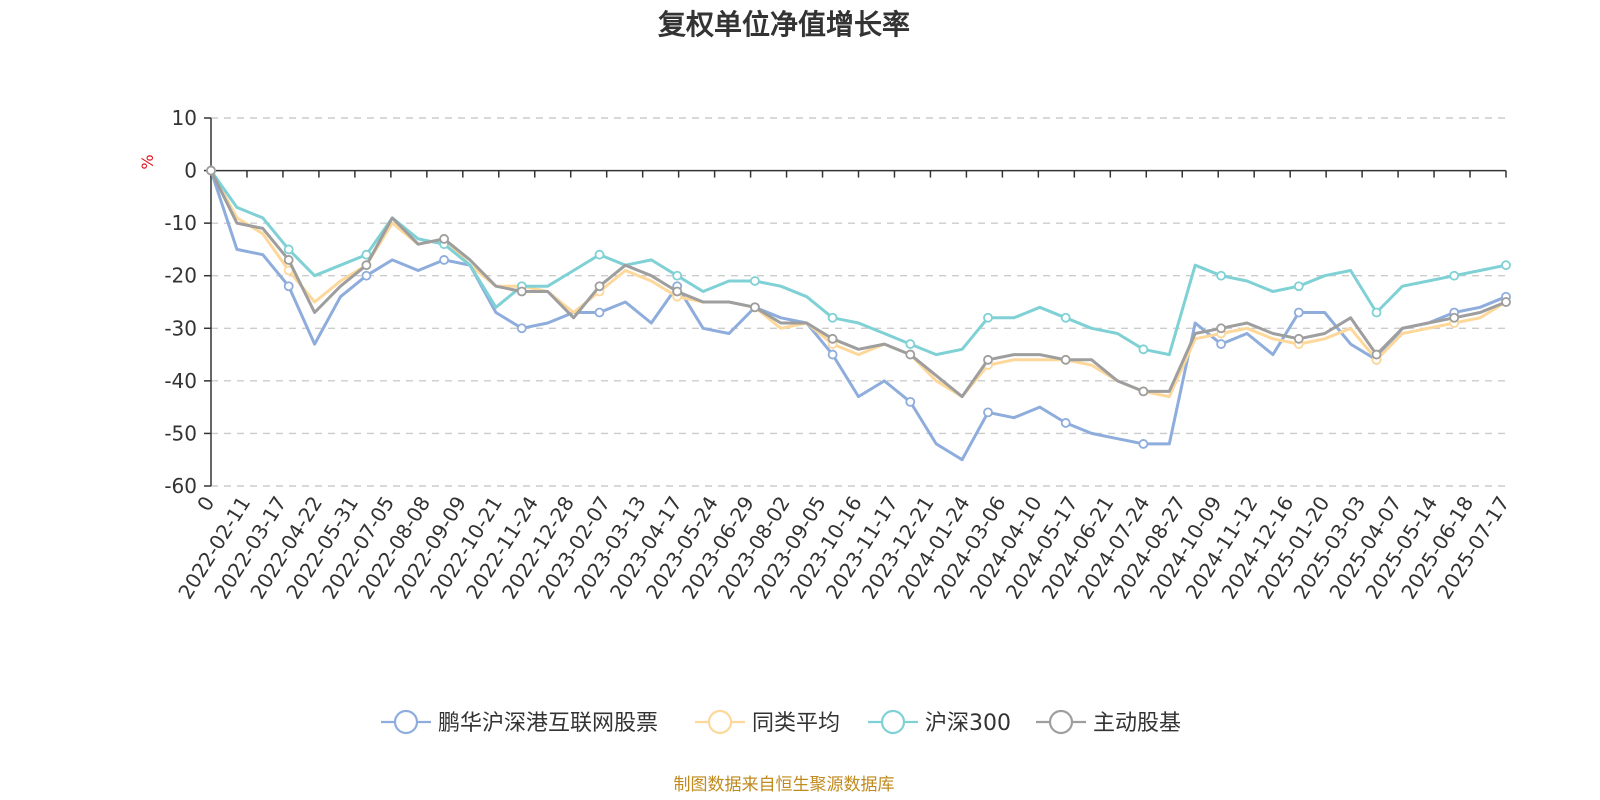 This screenshot has height=800, width=1600. I want to click on y-axis-unit: %, so click(147, 161).